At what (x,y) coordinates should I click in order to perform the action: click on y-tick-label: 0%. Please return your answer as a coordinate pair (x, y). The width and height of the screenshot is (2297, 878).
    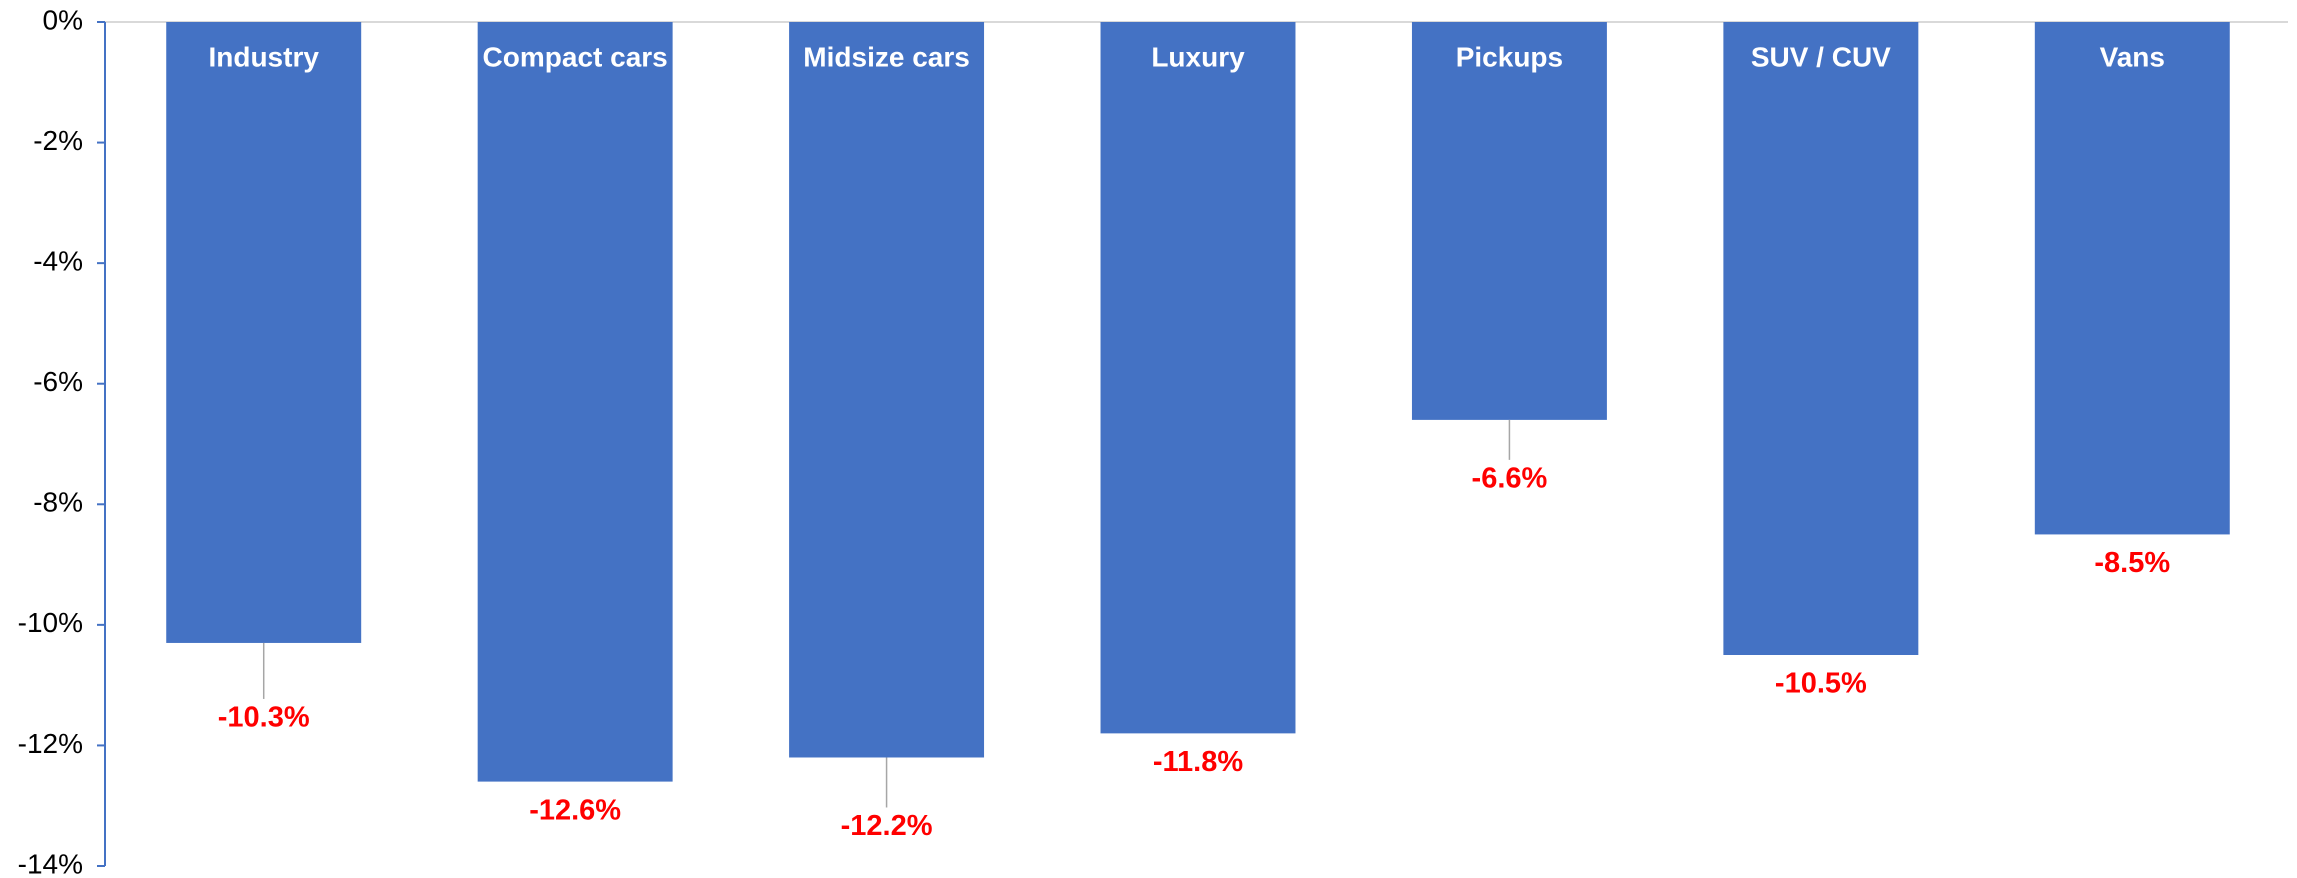
    Looking at the image, I should click on (63, 19).